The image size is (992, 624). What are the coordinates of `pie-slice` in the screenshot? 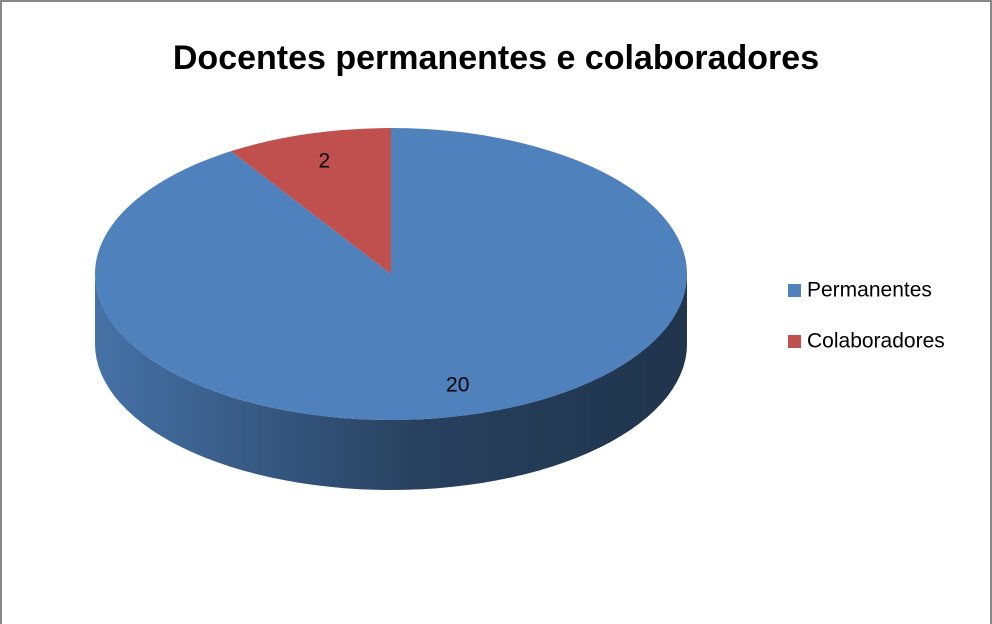 It's located at (310, 201).